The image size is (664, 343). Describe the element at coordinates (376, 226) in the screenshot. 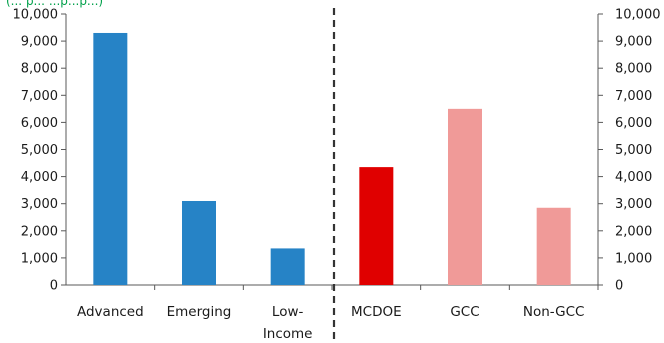

I see `bar-mcdoe` at that location.